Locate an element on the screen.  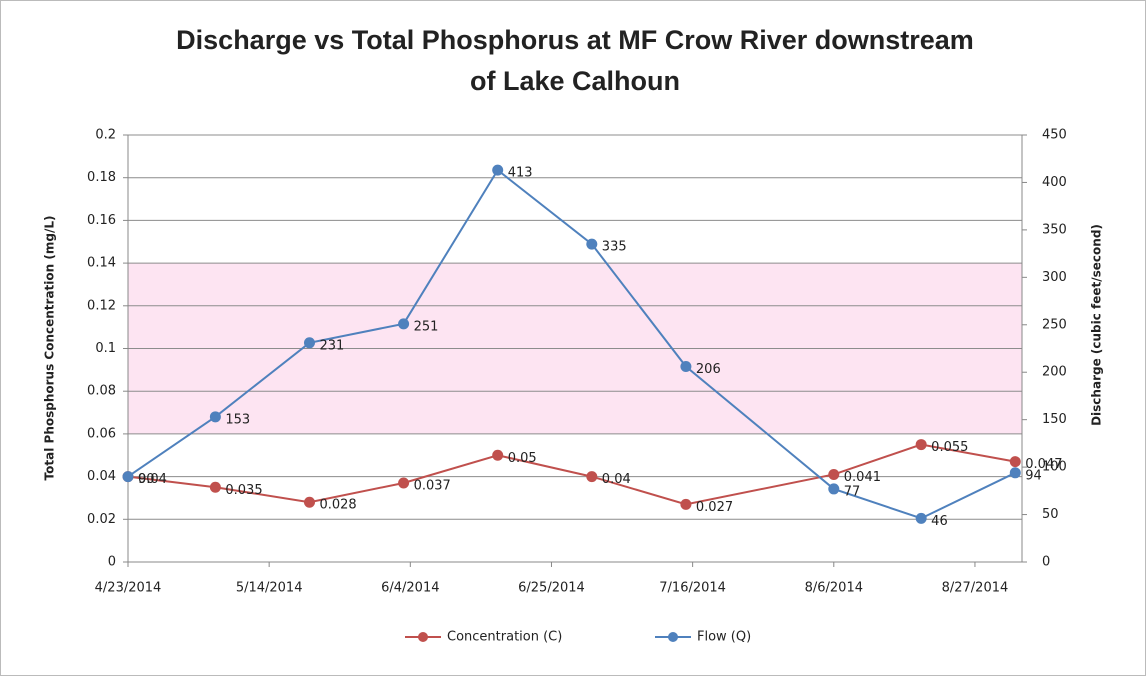
data-label: 0.027 is located at coordinates (714, 507).